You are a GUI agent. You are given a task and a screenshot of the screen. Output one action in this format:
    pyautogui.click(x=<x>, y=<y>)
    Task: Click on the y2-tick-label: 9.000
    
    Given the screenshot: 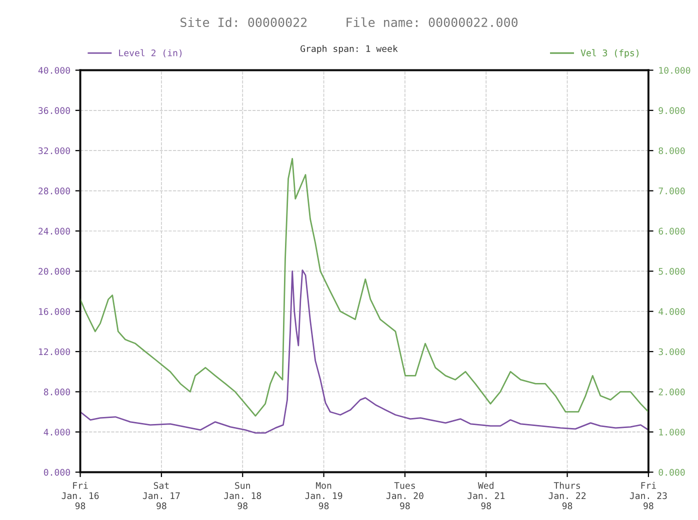 What is the action you would take?
    pyautogui.click(x=671, y=110)
    